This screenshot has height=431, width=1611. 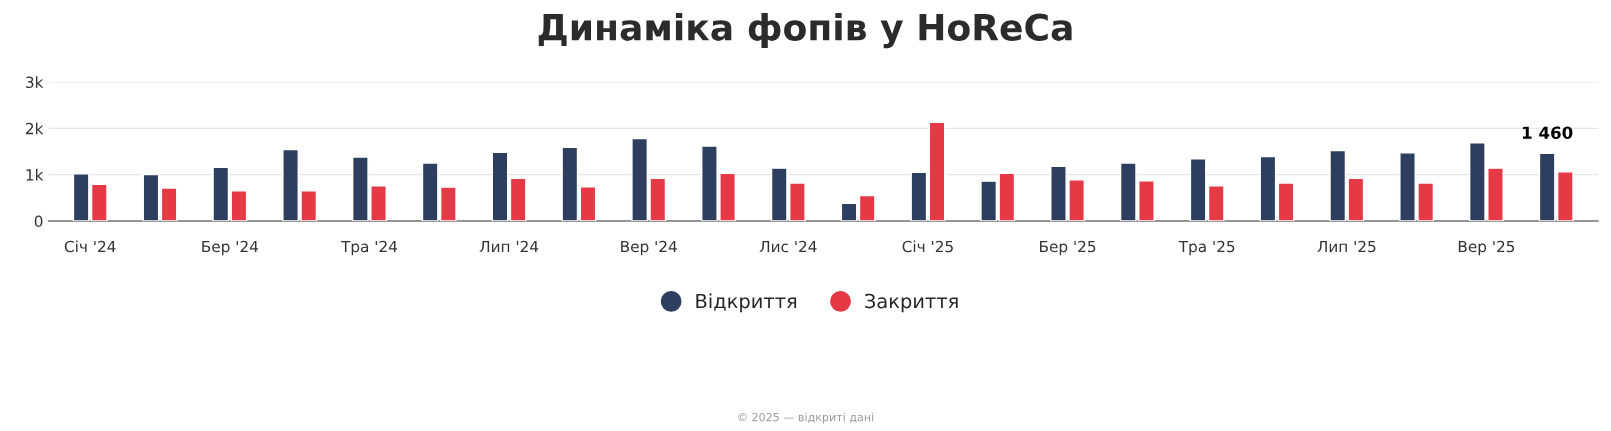 What do you see at coordinates (911, 303) in the screenshot?
I see `legend-label: Закриття` at bounding box center [911, 303].